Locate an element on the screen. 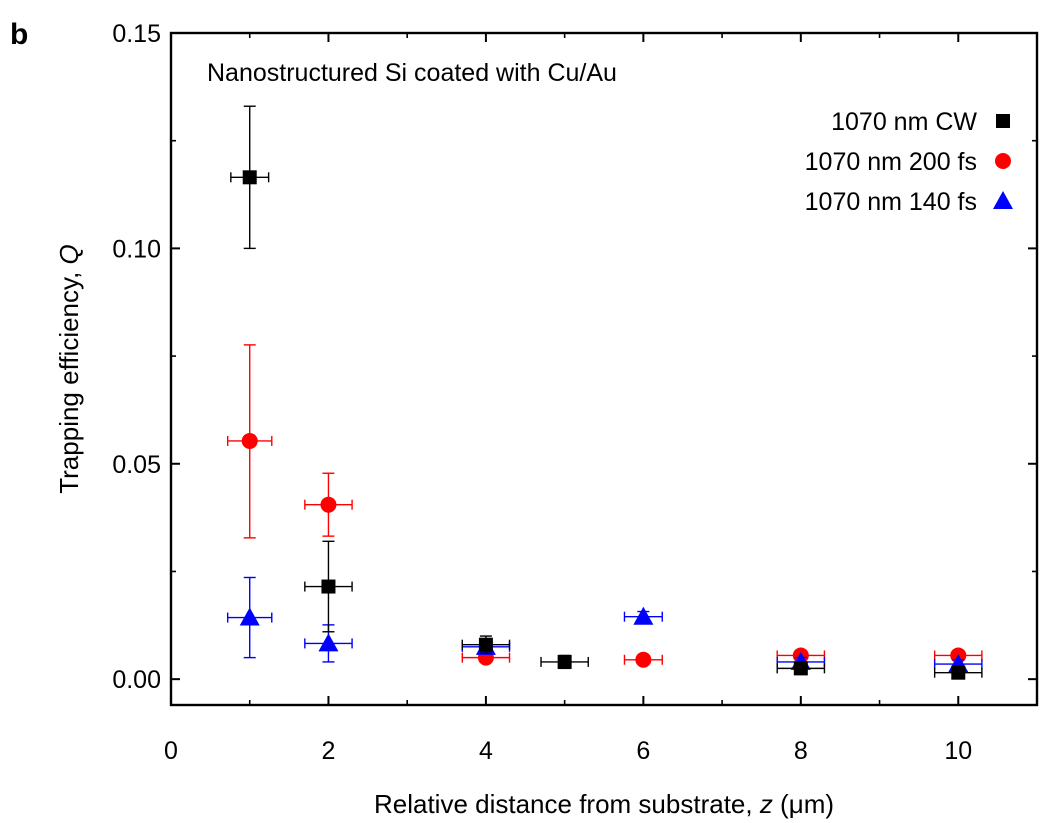 This screenshot has width=1042, height=823. x-axis-title-var: z is located at coordinates (766, 804).